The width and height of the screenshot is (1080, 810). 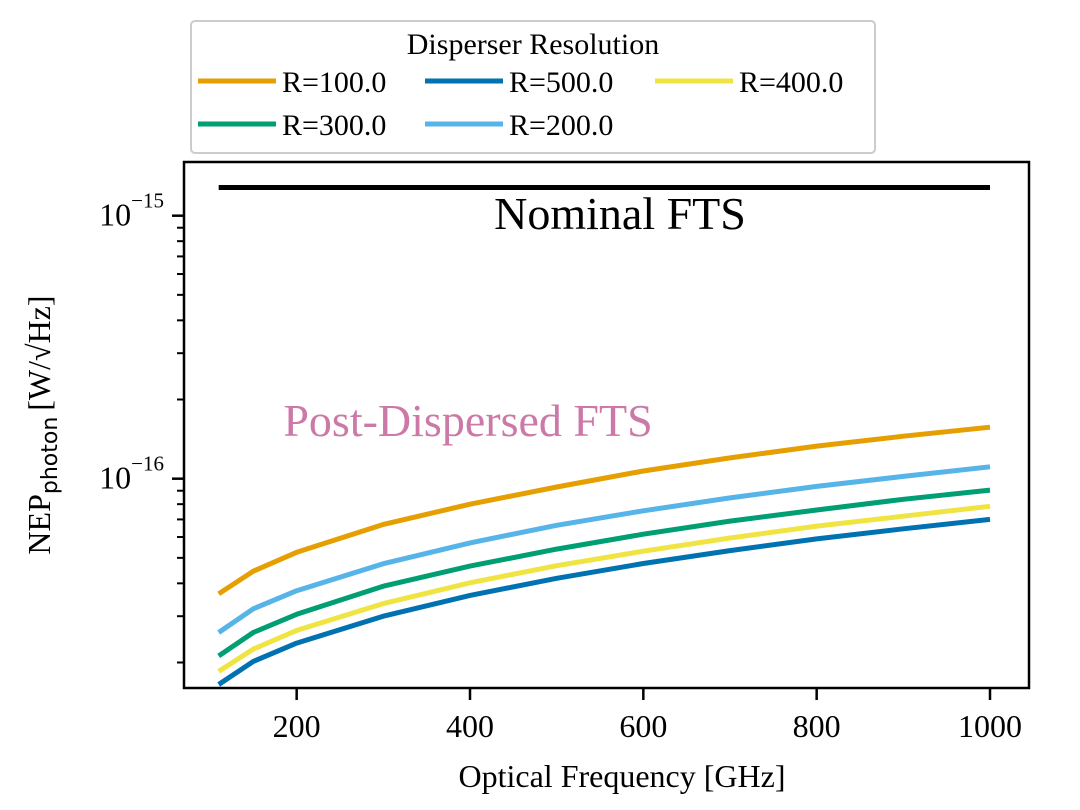 What do you see at coordinates (467, 420) in the screenshot?
I see `post-dispersed-fts-label: Post-Dispersed FTS` at bounding box center [467, 420].